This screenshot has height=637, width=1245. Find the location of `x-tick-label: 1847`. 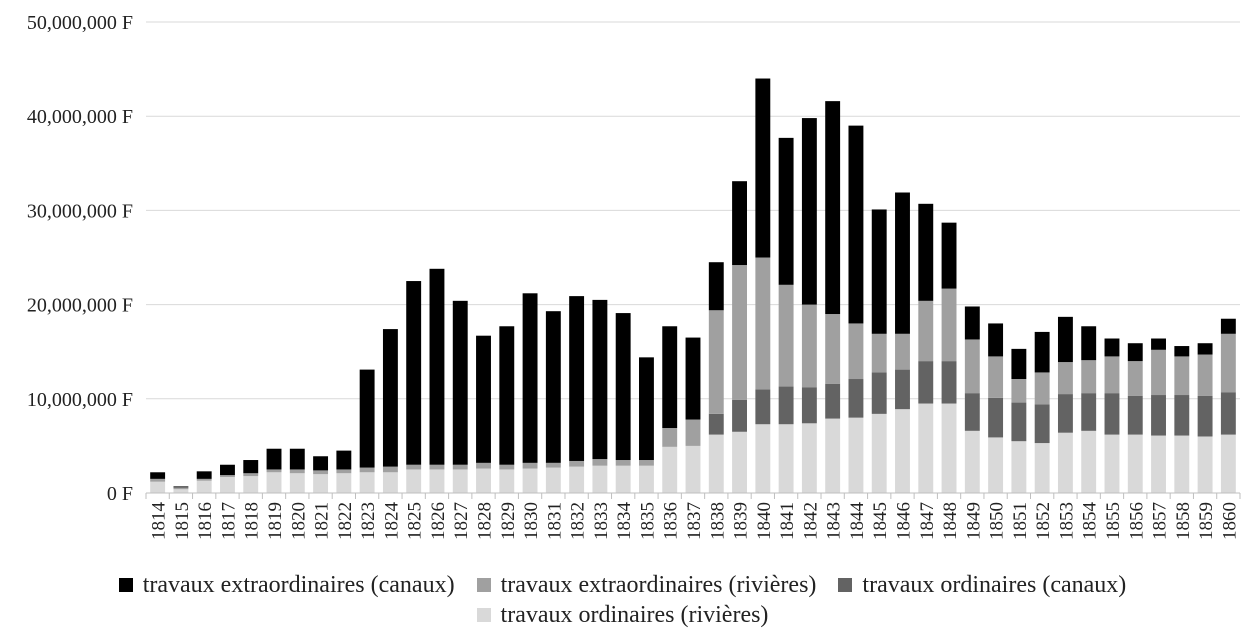

x-tick-label: 1847 is located at coordinates (927, 521).